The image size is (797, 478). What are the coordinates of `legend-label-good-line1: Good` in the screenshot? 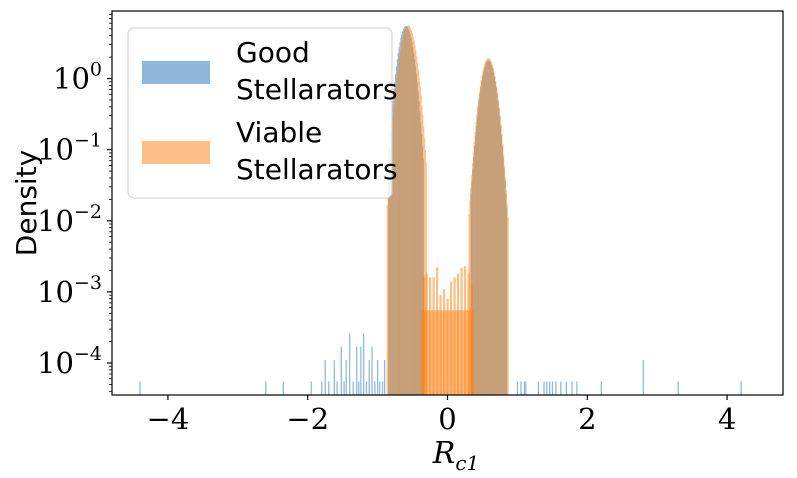 It's located at (273, 52).